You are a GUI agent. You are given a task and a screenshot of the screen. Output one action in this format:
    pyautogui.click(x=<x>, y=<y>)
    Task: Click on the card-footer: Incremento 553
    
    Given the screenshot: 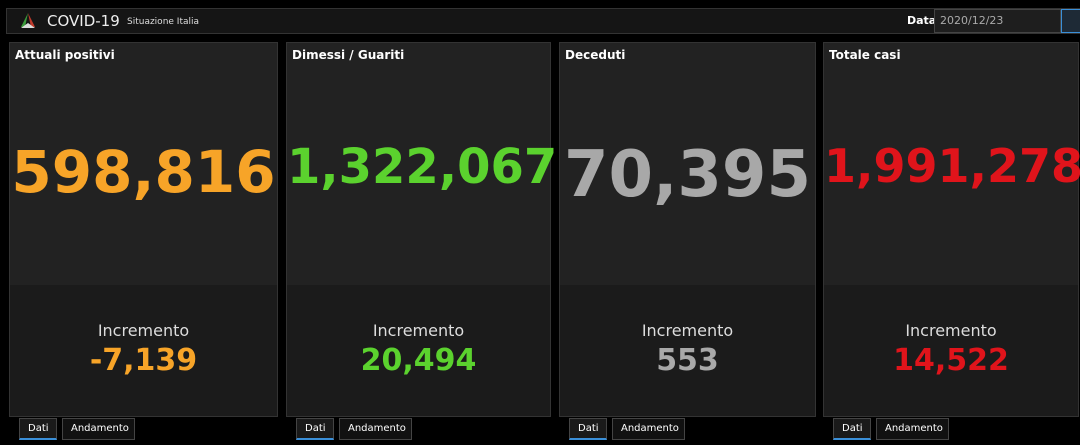 What is the action you would take?
    pyautogui.click(x=687, y=350)
    